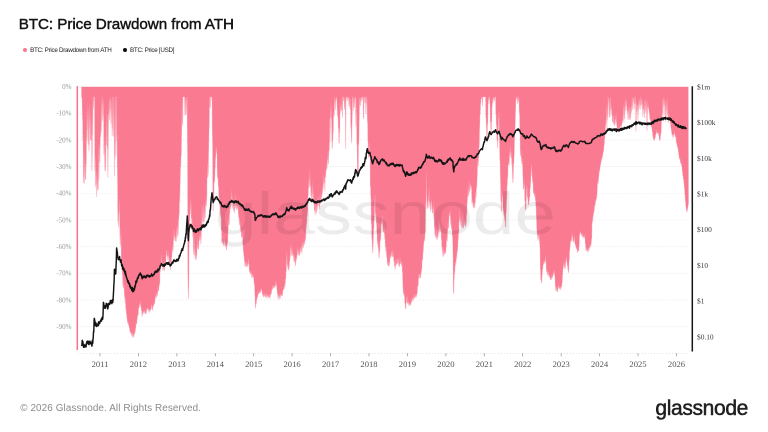  What do you see at coordinates (702, 265) in the screenshot?
I see `svg-text: $10` at bounding box center [702, 265].